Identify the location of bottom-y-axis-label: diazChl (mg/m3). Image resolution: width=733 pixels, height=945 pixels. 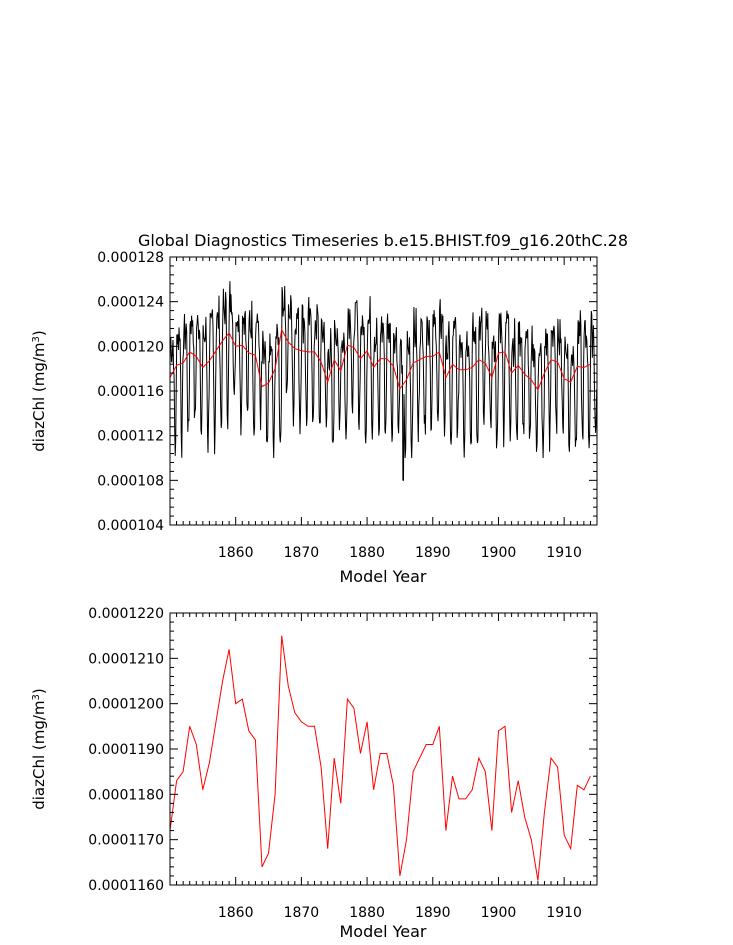
(39, 749).